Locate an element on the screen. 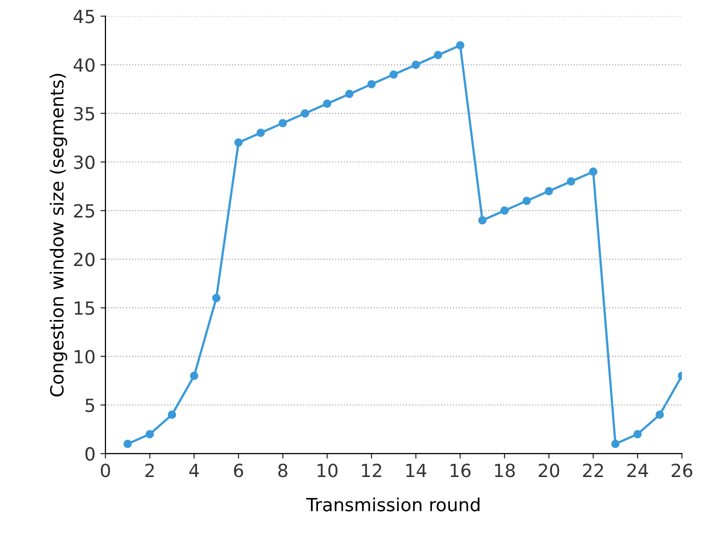  x-axis-title: Transmission round is located at coordinates (393, 504).